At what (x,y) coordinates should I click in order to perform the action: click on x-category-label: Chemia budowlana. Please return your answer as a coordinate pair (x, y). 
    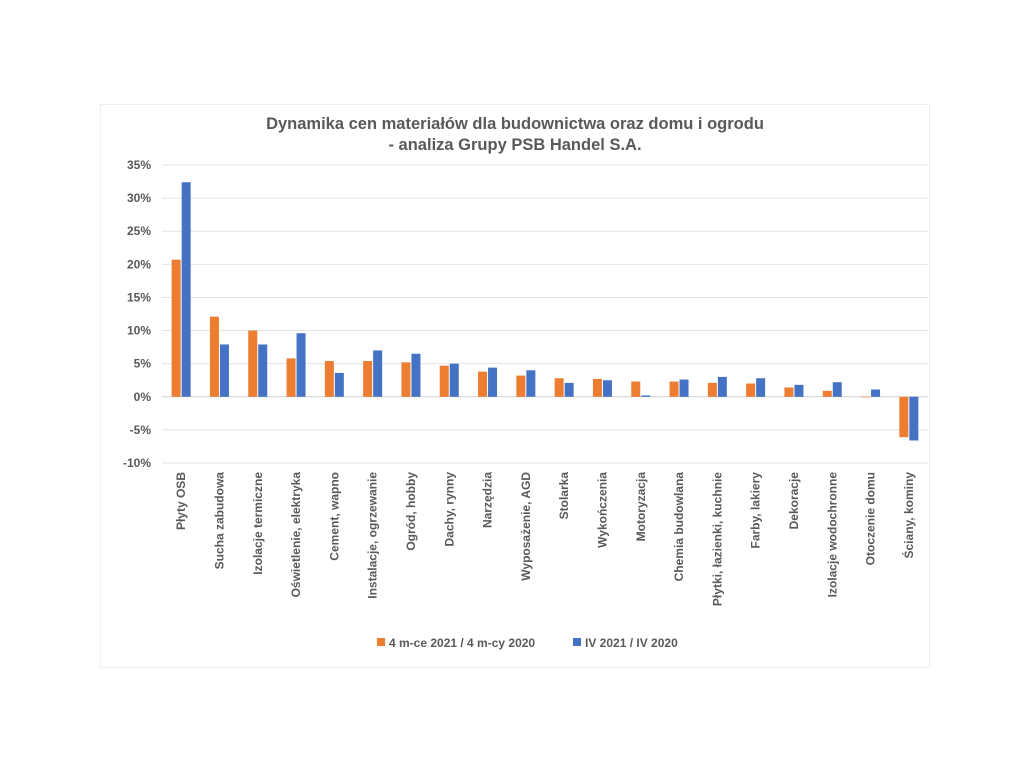
    Looking at the image, I should click on (679, 527).